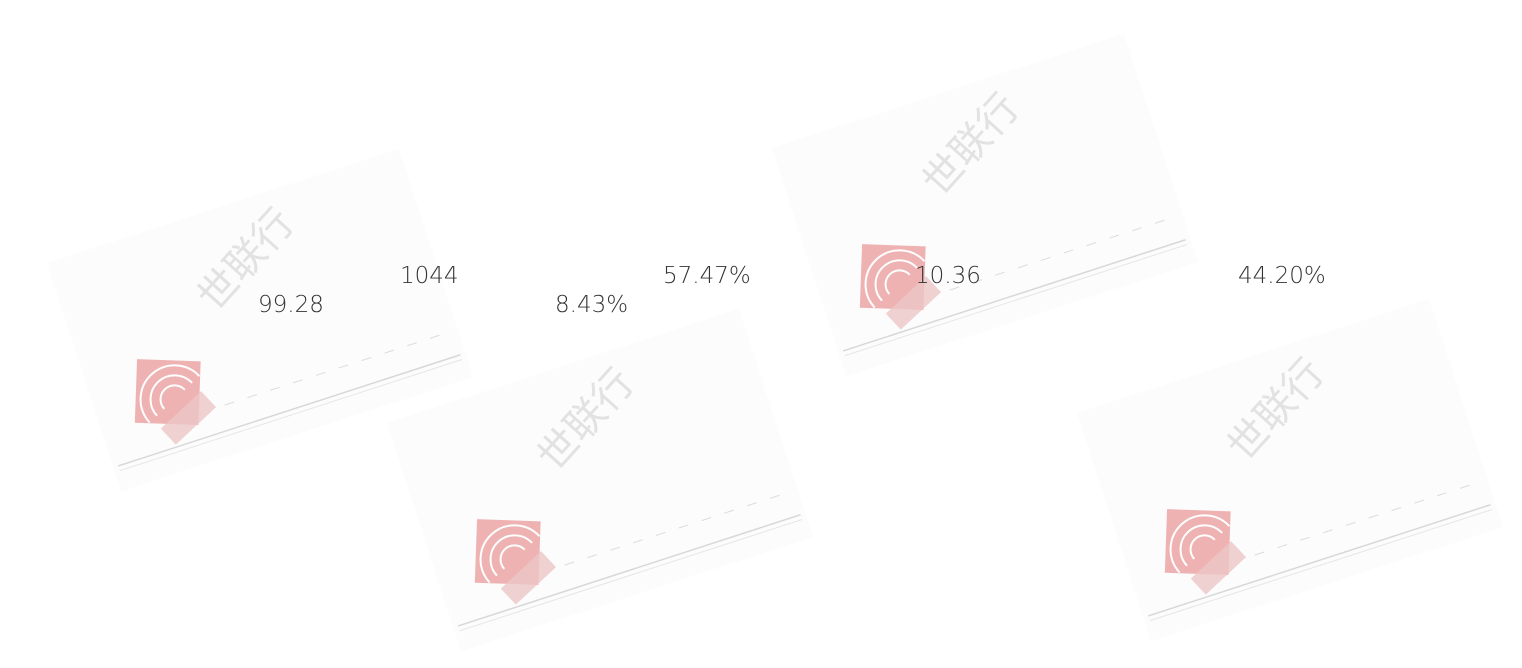 The height and width of the screenshot is (668, 1522). I want to click on metric-value: 10.36, so click(948, 276).